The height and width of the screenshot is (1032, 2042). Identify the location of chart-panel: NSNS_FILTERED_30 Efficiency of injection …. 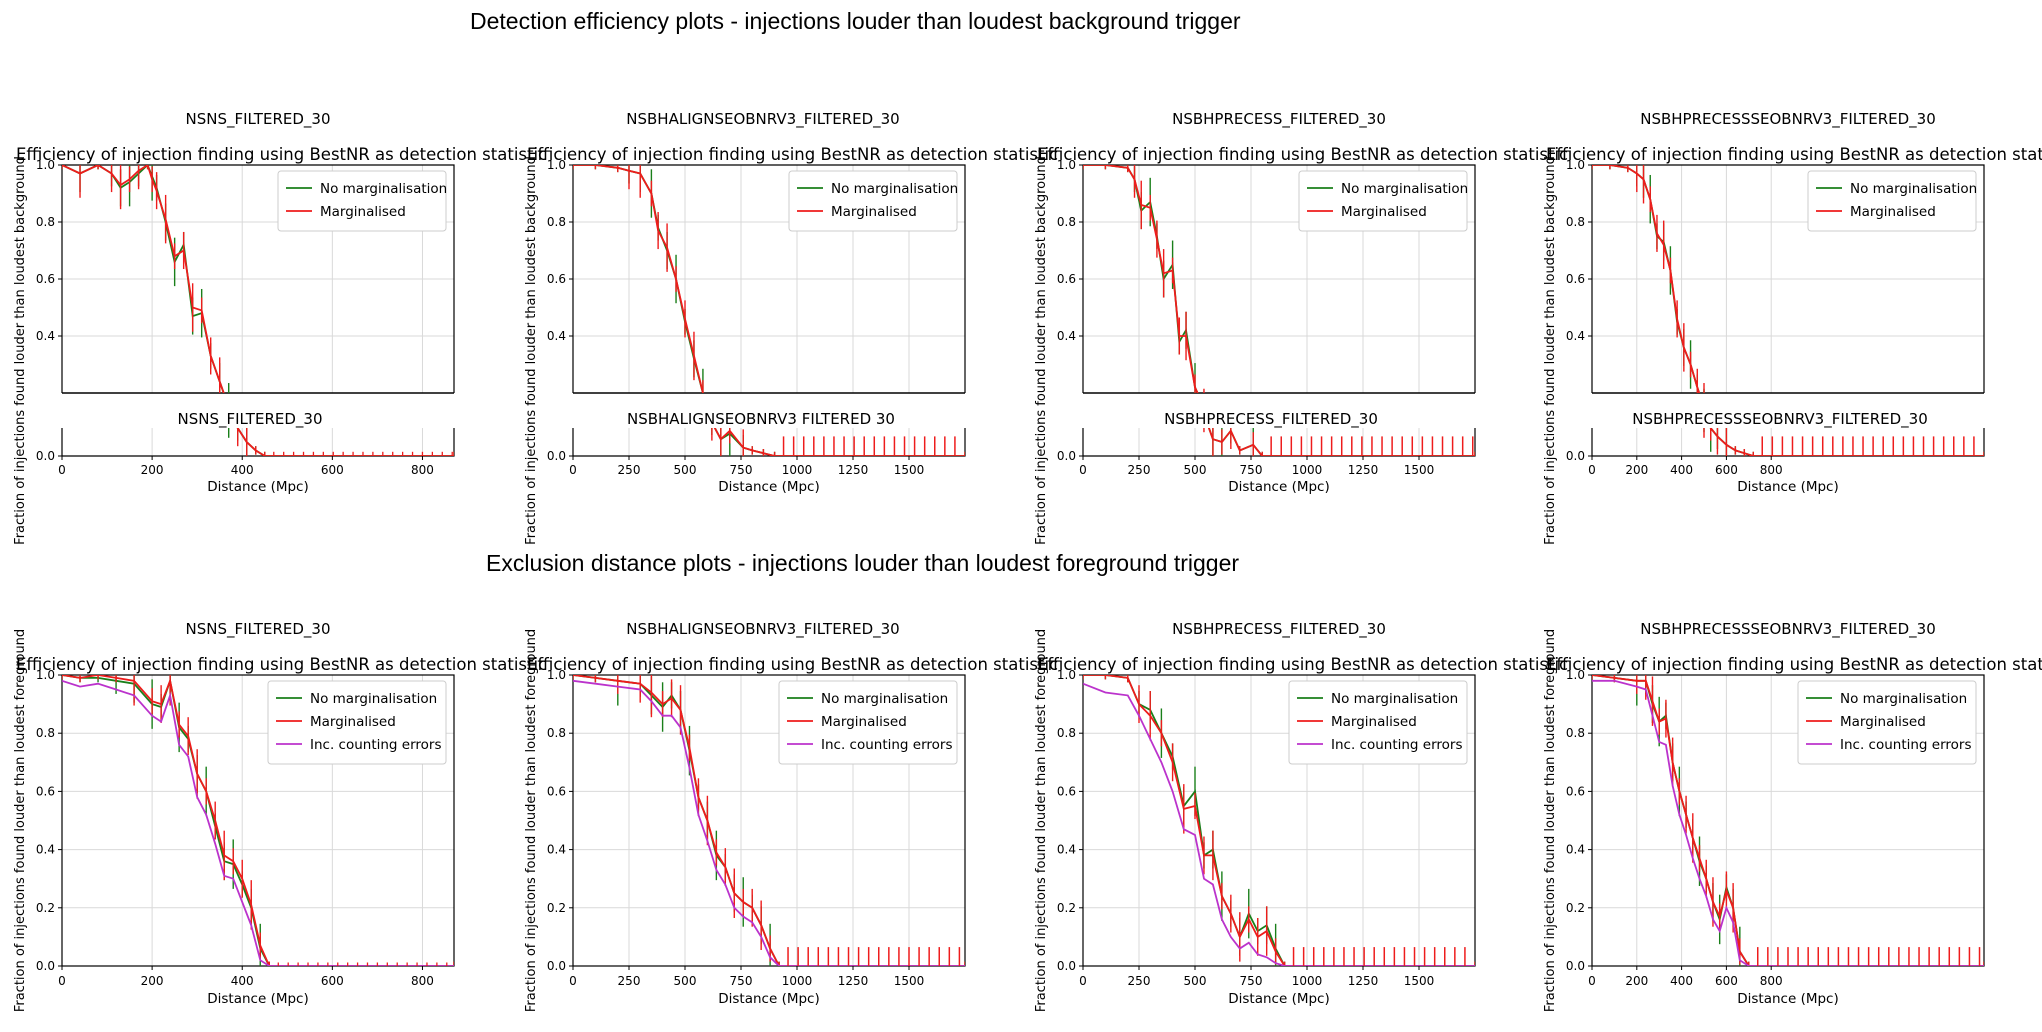
(280, 327).